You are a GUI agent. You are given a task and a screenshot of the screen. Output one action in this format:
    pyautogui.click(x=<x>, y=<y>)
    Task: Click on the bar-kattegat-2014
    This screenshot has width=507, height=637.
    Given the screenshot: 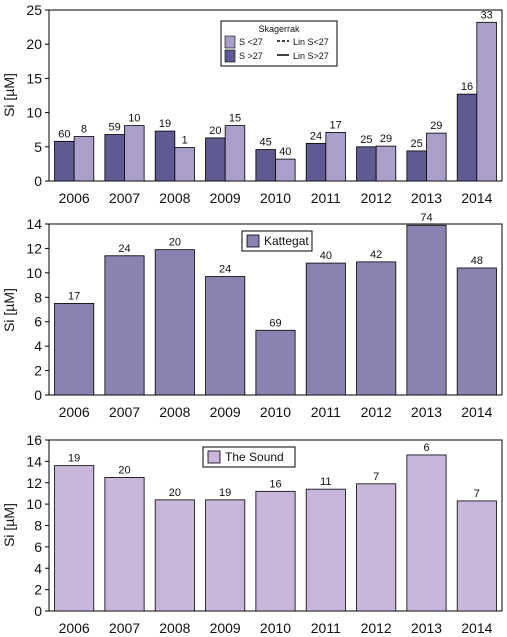 What is the action you would take?
    pyautogui.click(x=476, y=331)
    